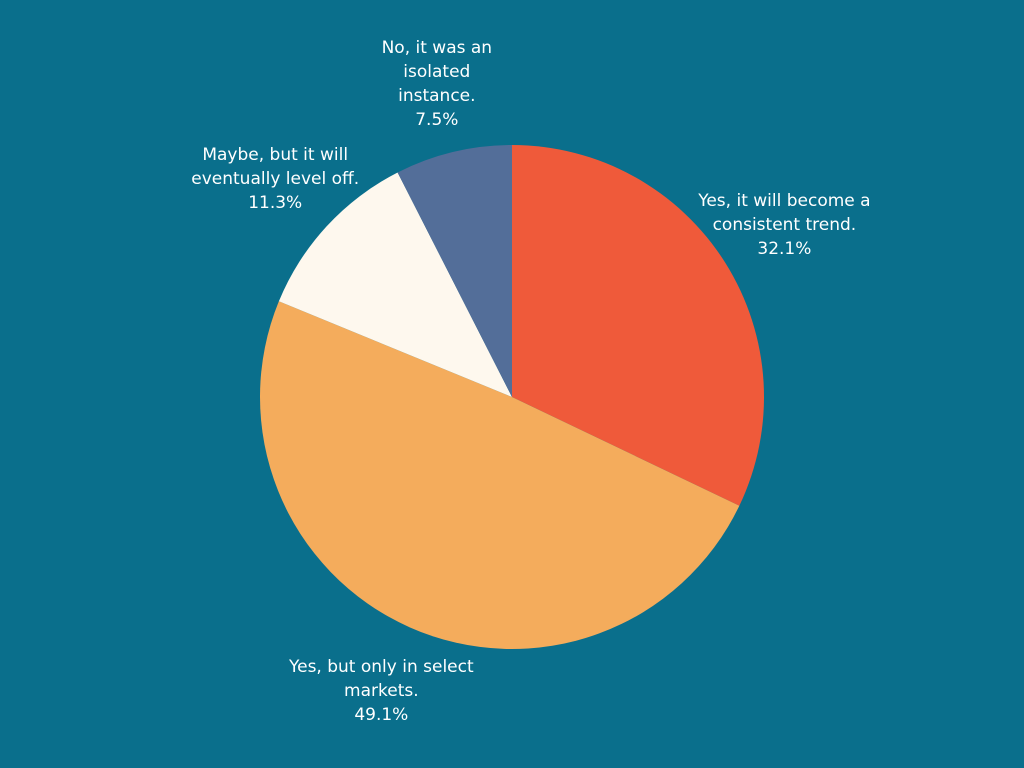 The width and height of the screenshot is (1024, 768). I want to click on value-label: 11.3%, so click(275, 202).